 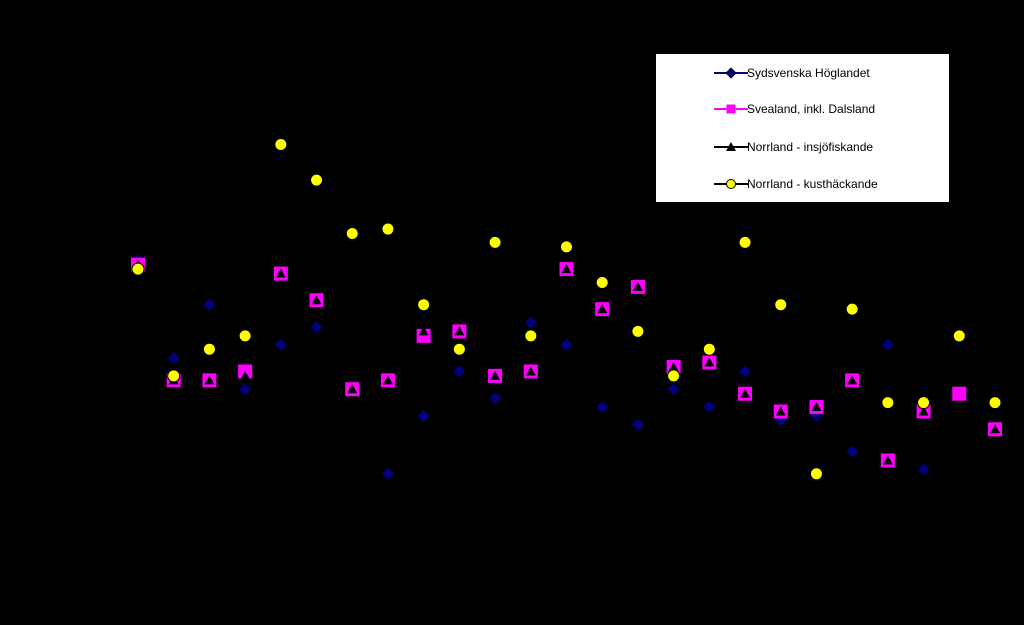 I want to click on legend-entry-sydsvenska: Sydsvenska Höglandet, so click(x=803, y=73).